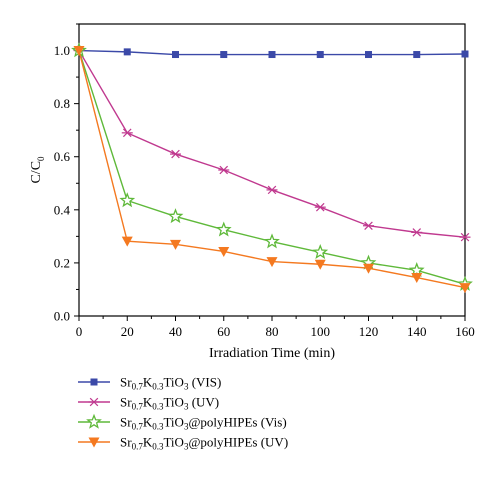 Image resolution: width=500 pixels, height=477 pixels. Describe the element at coordinates (204, 443) in the screenshot. I see `legend-label: Sr0.7K0.3TiO3@polyHIPEs (UV)` at that location.